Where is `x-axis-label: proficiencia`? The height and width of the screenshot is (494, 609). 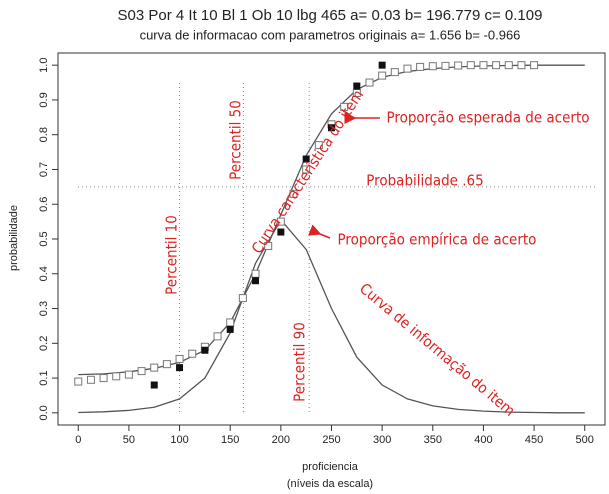
x-axis-label: proficiencia is located at coordinates (330, 467).